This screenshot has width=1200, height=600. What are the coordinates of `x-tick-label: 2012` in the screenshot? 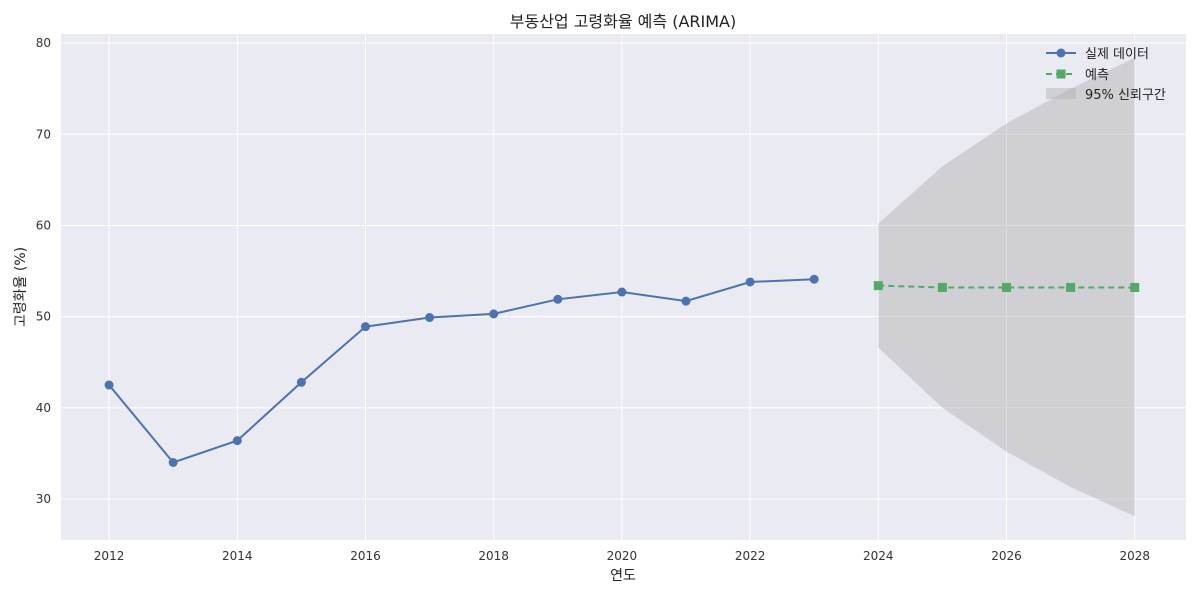 It's located at (109, 556).